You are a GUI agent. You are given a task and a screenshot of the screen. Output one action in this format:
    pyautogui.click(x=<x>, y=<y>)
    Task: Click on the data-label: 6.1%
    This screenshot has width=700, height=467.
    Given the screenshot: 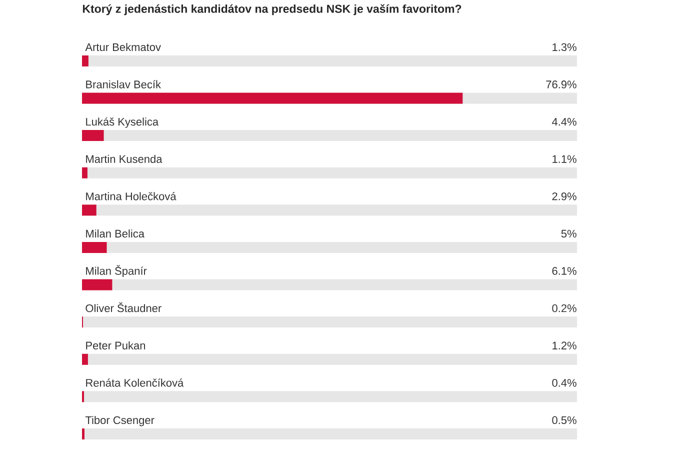 What is the action you would take?
    pyautogui.click(x=564, y=271)
    